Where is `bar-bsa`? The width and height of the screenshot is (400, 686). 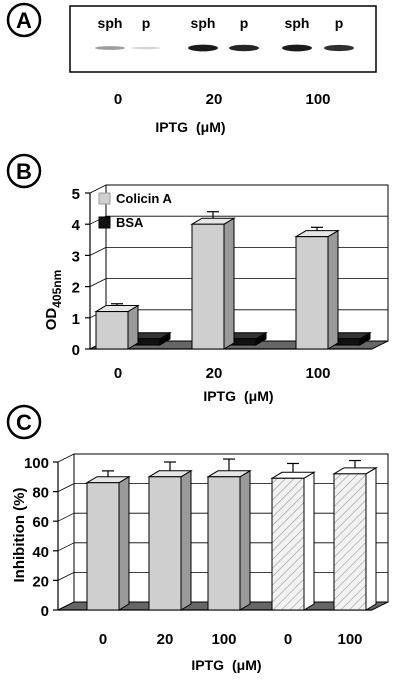 bar-bsa is located at coordinates (149, 338).